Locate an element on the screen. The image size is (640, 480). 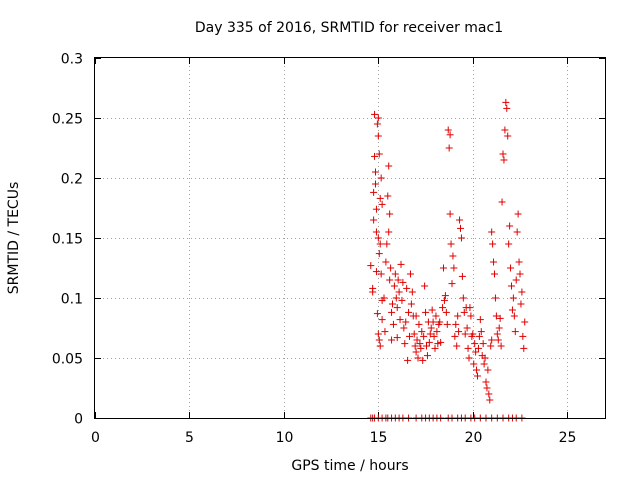
x-tick-label: 10 is located at coordinates (285, 438).